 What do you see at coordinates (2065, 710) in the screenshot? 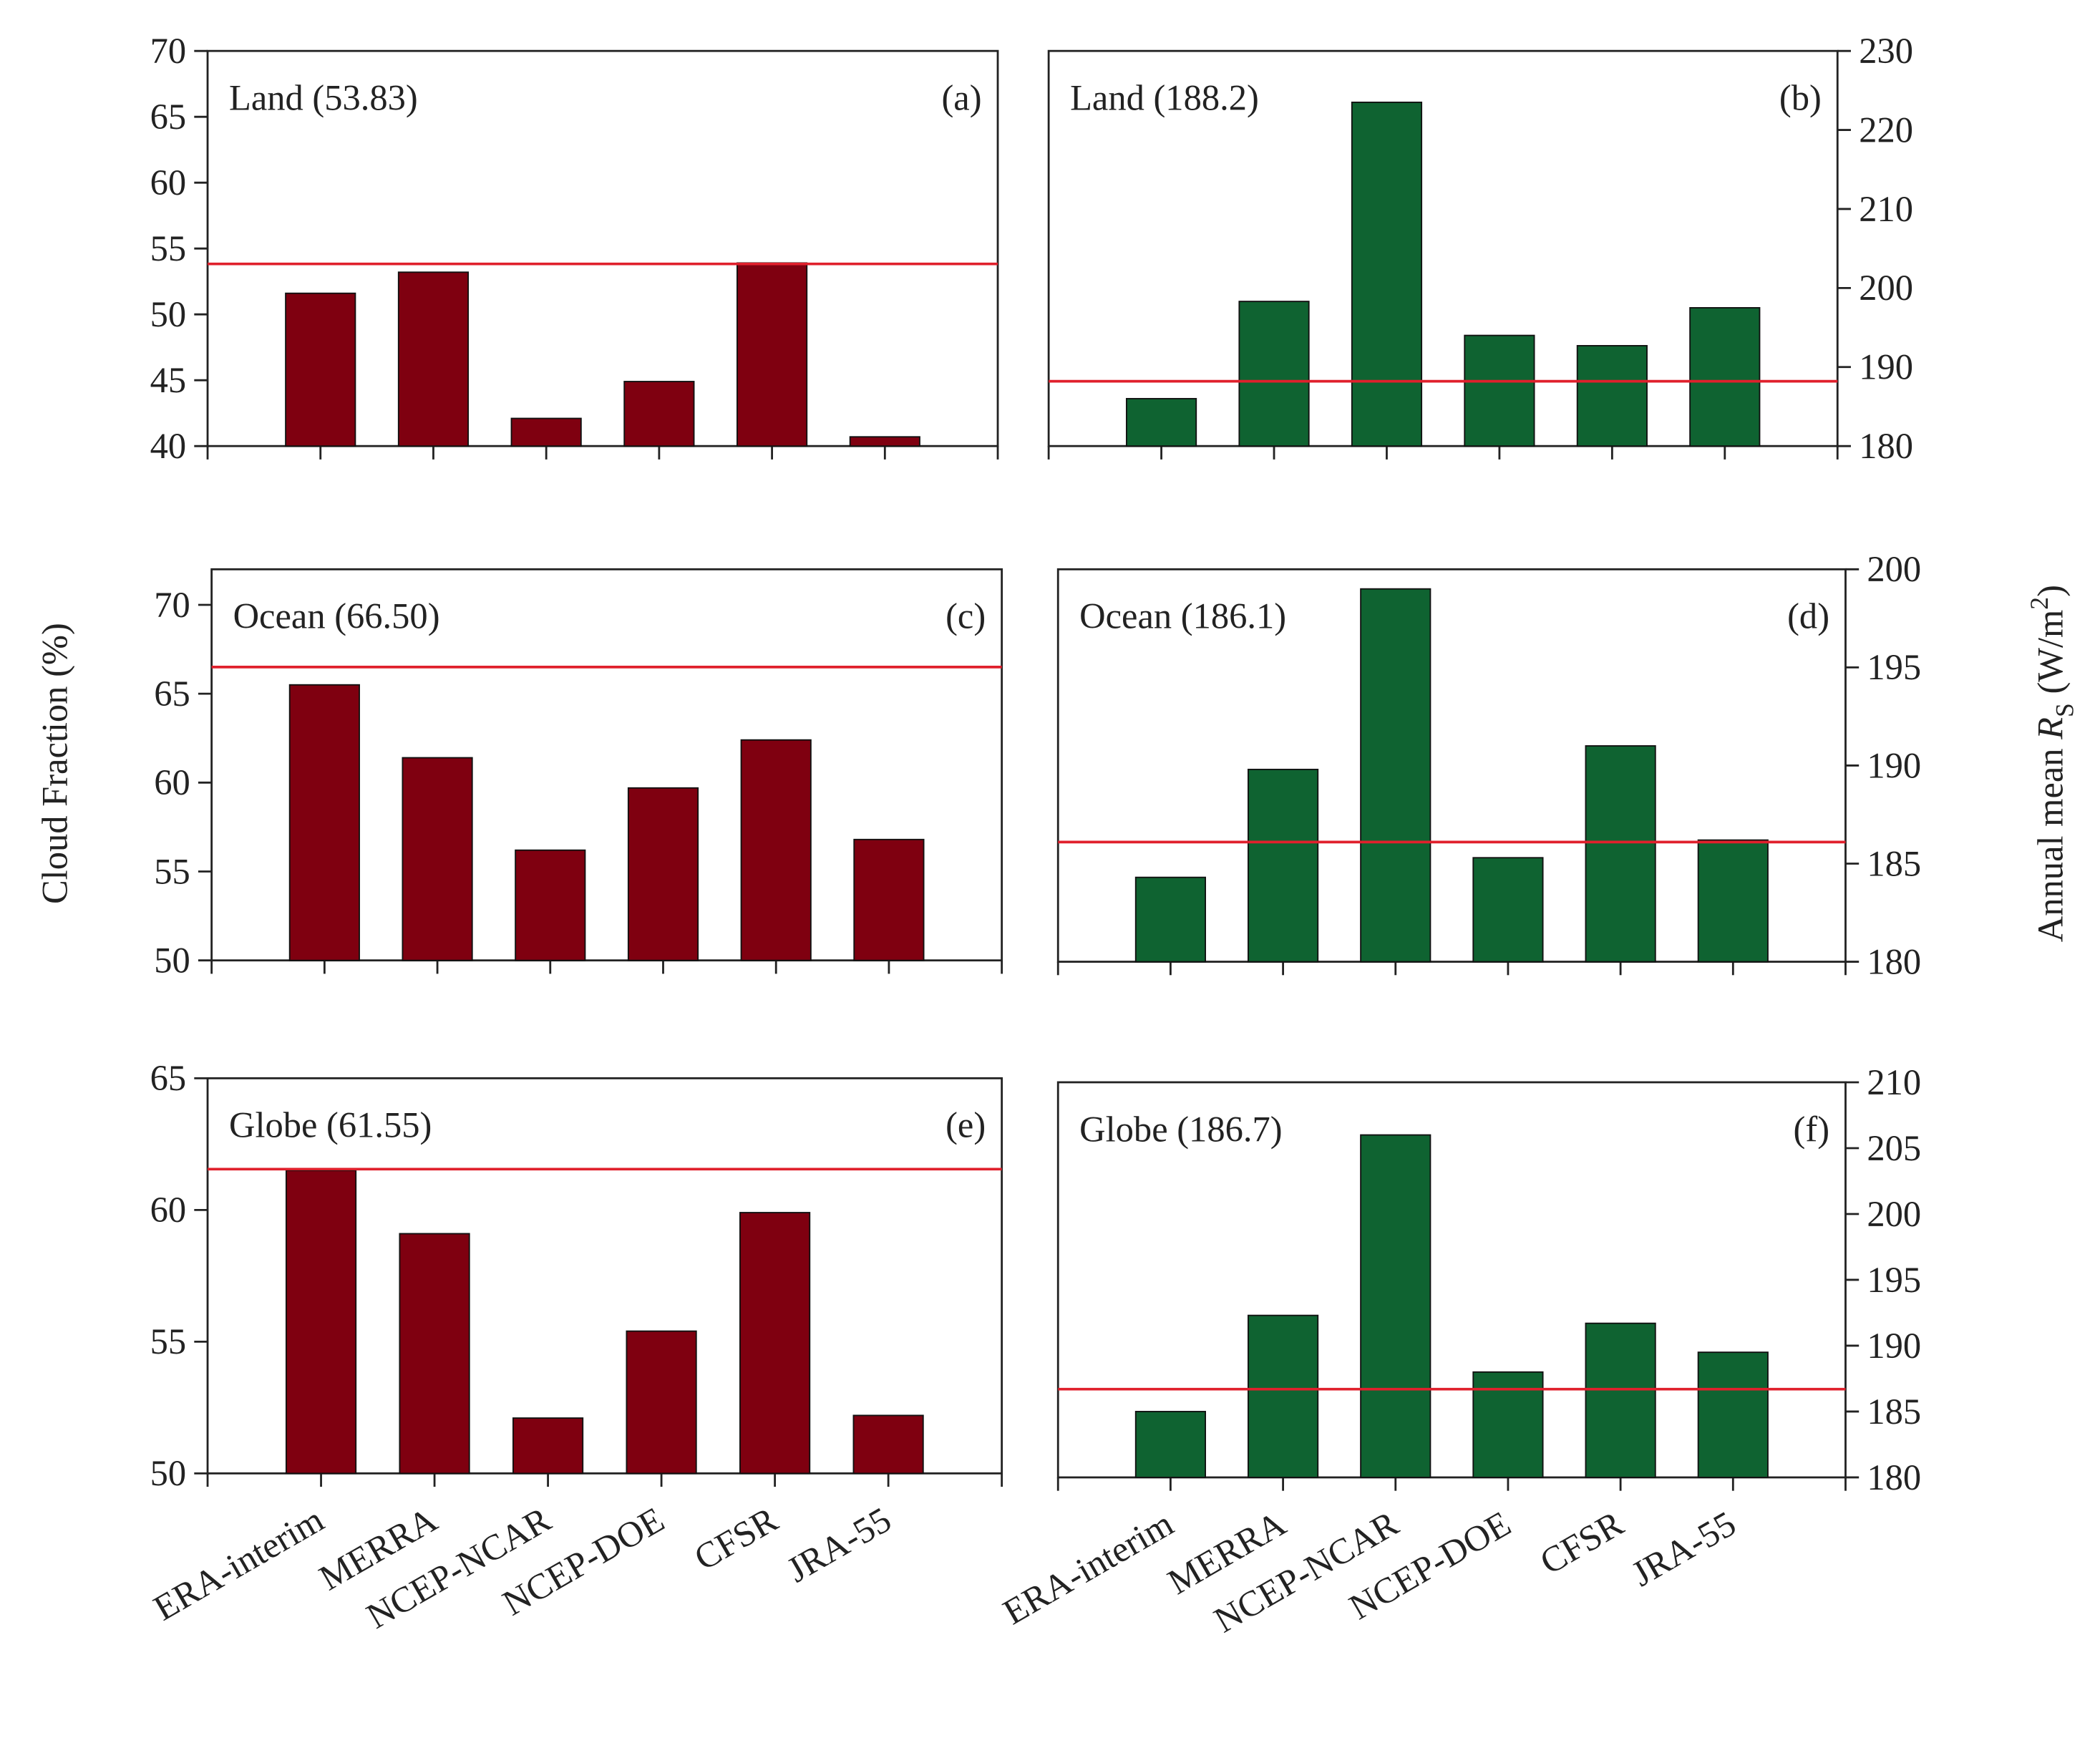
I see `y-axis-label-subscript: S` at bounding box center [2065, 710].